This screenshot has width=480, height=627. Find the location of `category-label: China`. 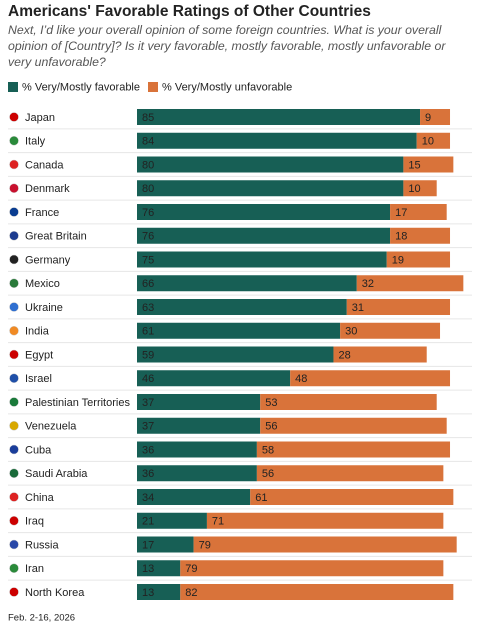

category-label: China is located at coordinates (40, 498).